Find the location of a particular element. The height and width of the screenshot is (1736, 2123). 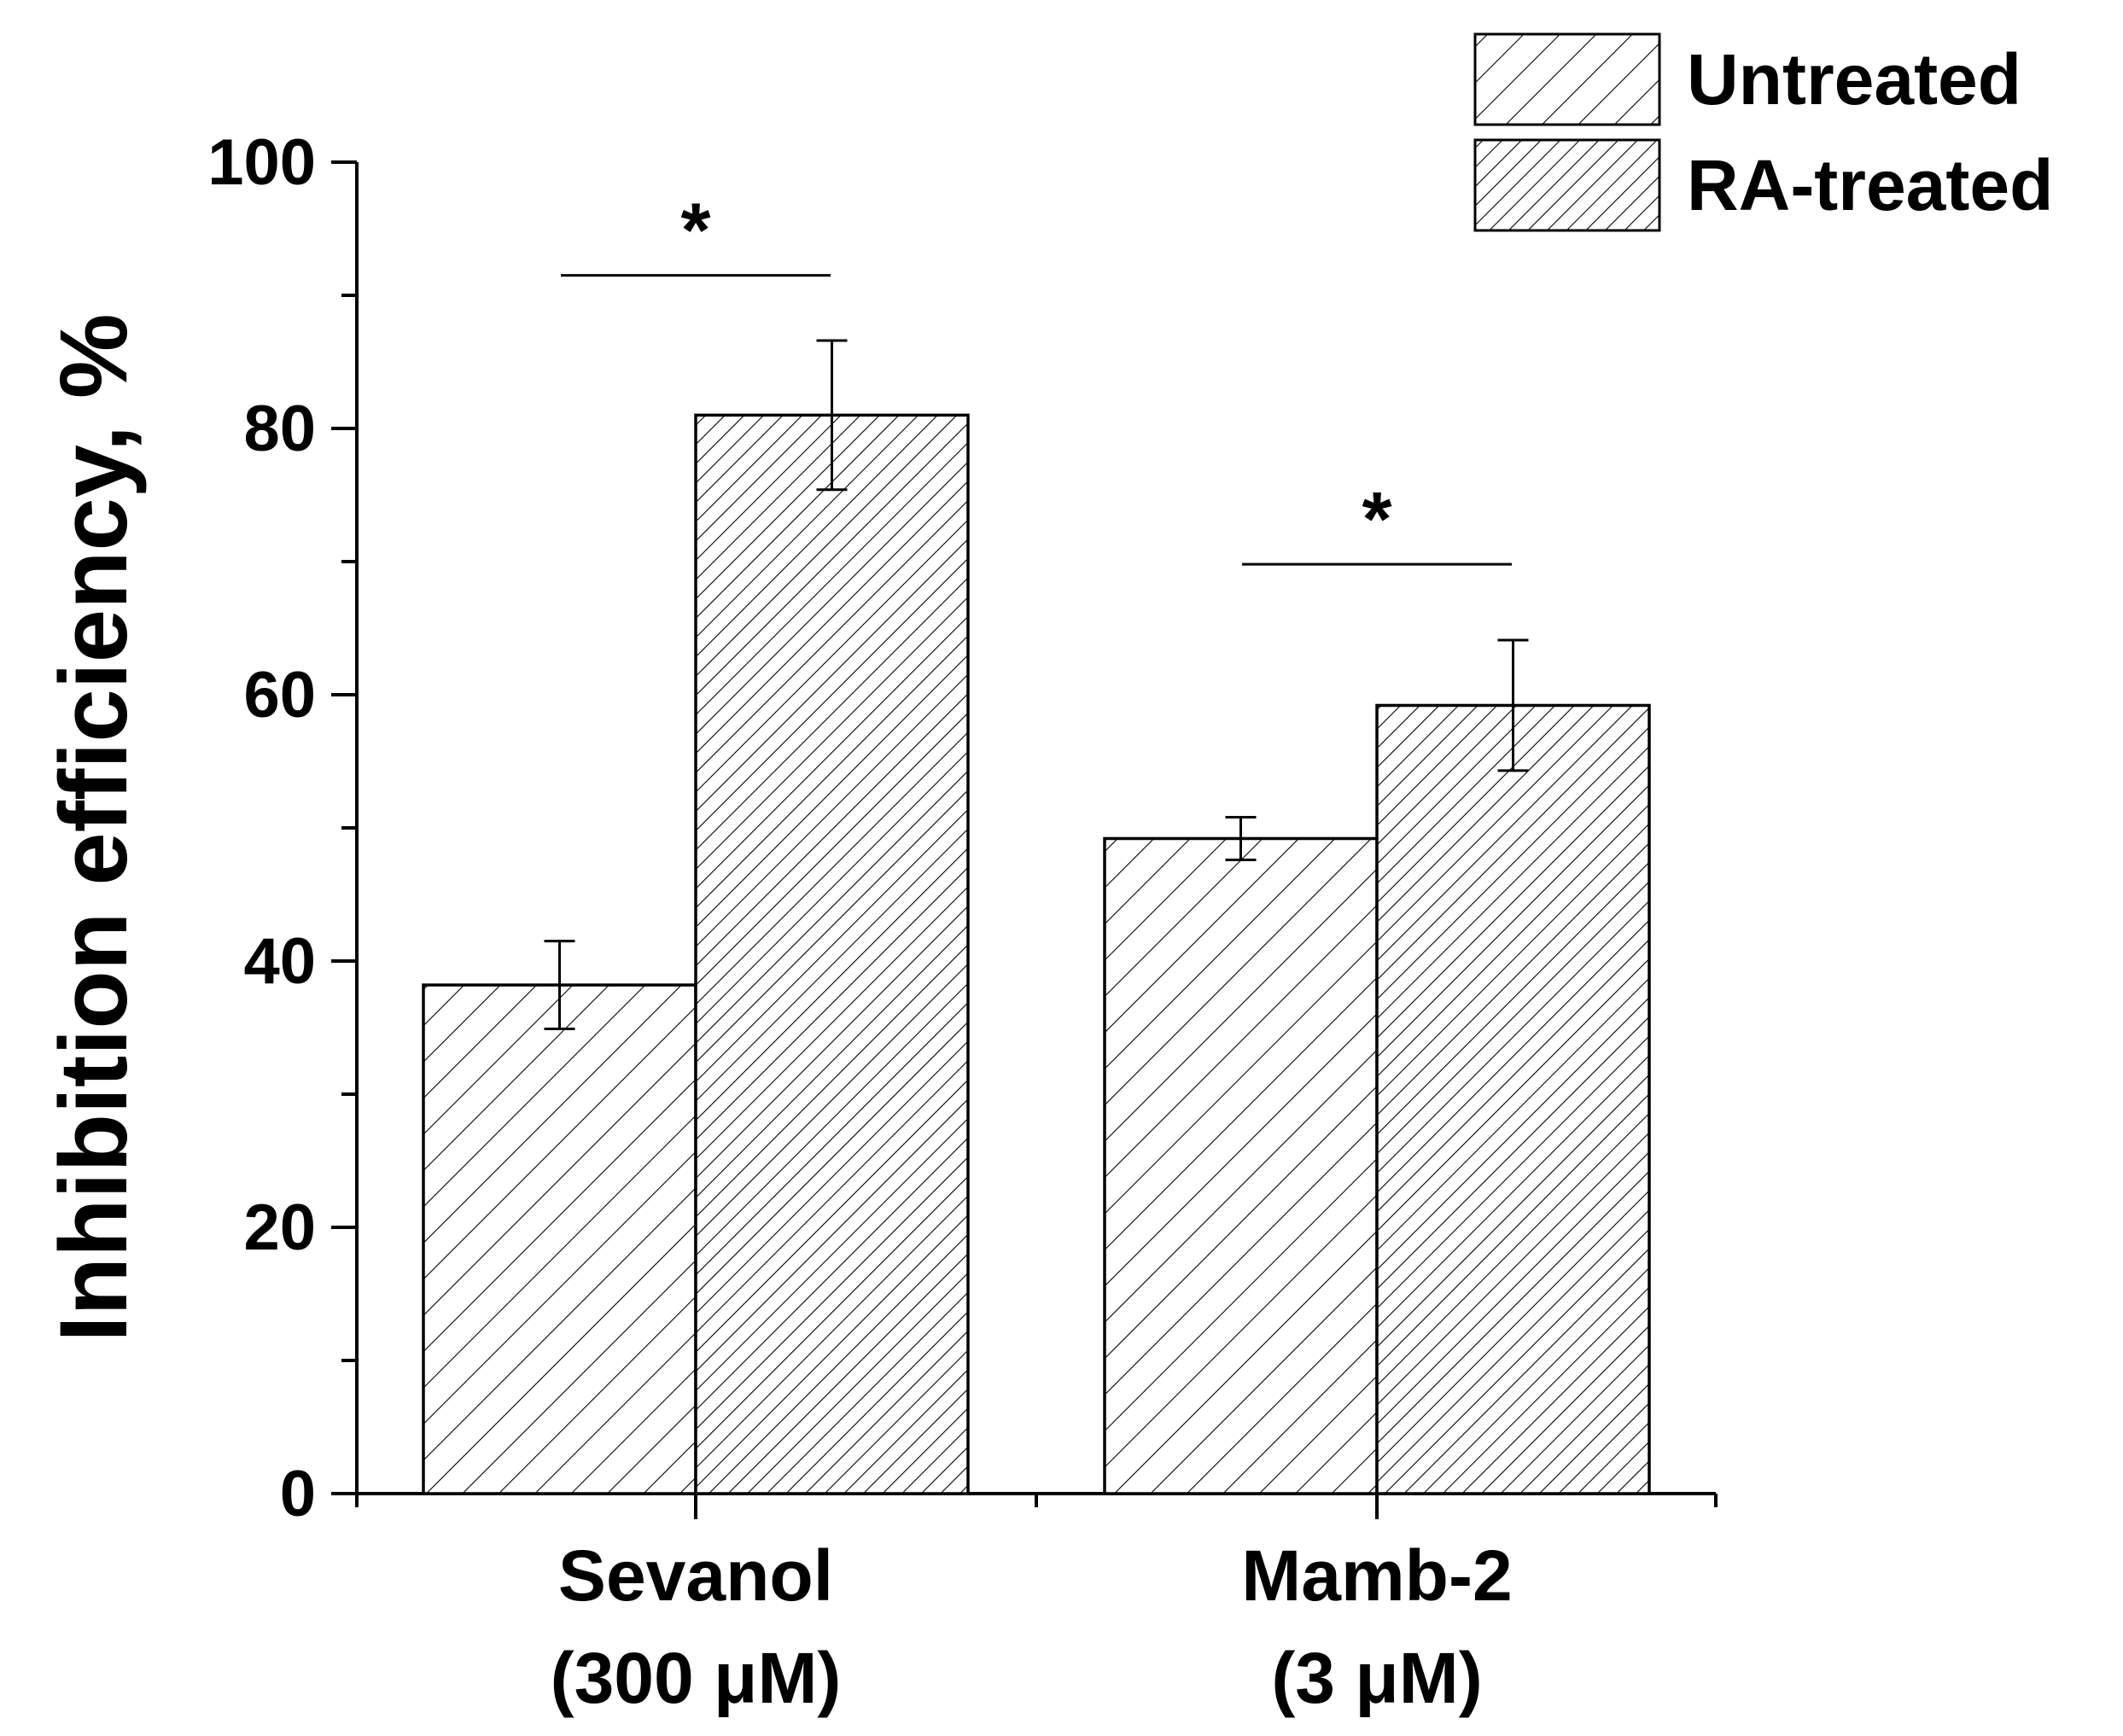

category-label-sevanol: Sevanol is located at coordinates (695, 1575).